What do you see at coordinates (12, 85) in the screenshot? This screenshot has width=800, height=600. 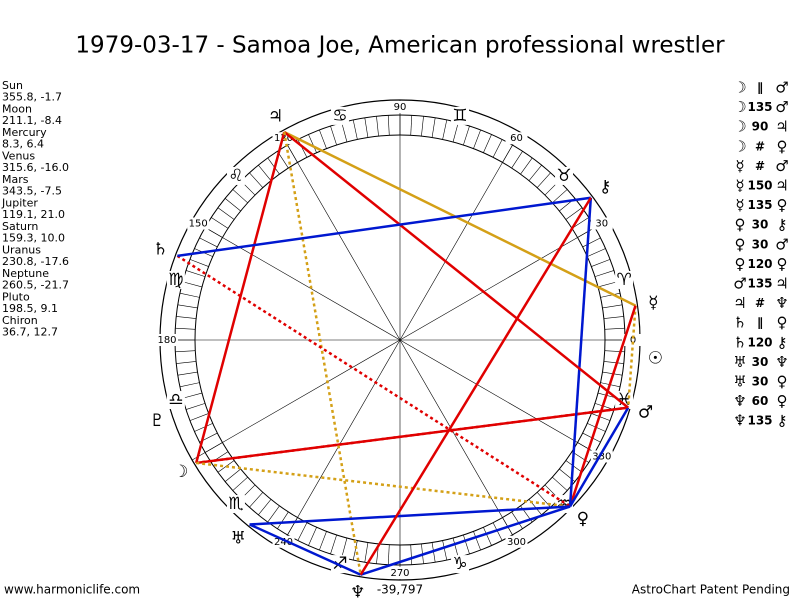 I see `planet-name: Sun` at bounding box center [12, 85].